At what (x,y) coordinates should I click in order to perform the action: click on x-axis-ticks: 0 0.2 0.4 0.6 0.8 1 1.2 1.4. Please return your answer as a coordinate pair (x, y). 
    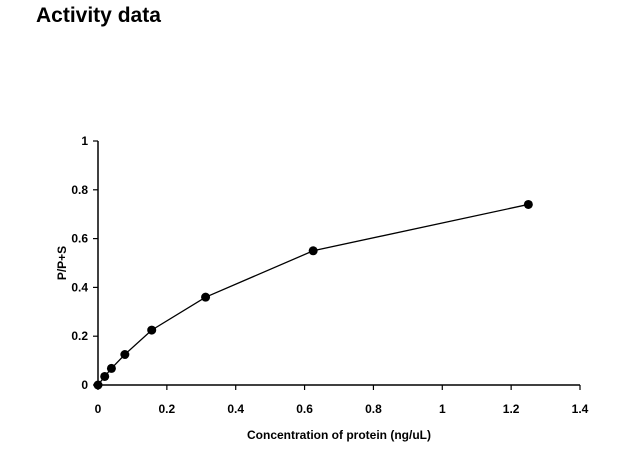
    Looking at the image, I should click on (342, 400).